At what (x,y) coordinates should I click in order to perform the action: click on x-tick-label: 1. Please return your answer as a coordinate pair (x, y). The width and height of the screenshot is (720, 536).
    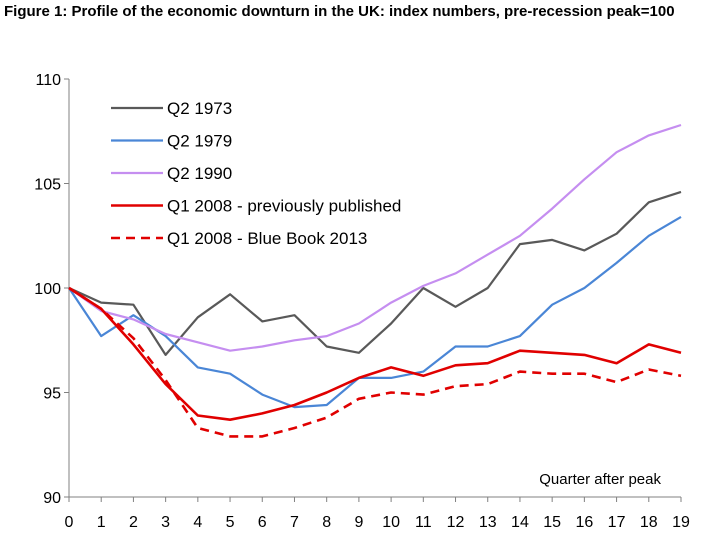
    Looking at the image, I should click on (101, 522).